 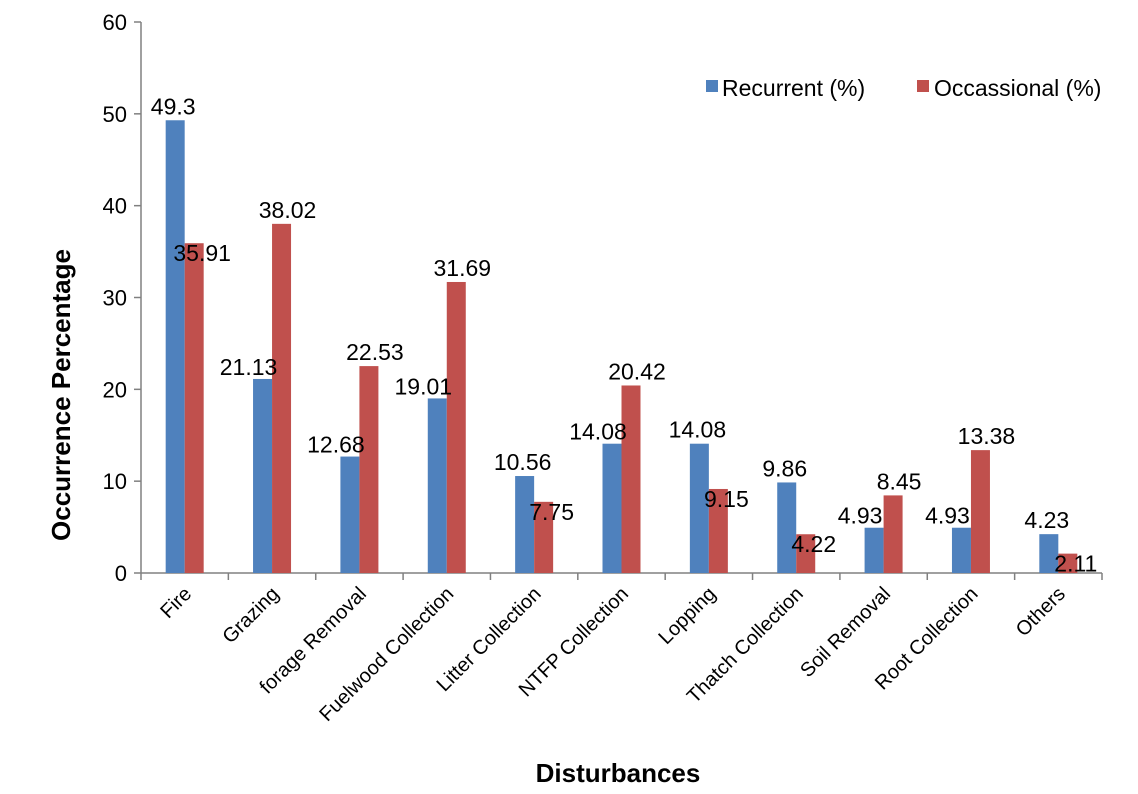 I want to click on data-label-recurrent: 10.56, so click(x=523, y=462).